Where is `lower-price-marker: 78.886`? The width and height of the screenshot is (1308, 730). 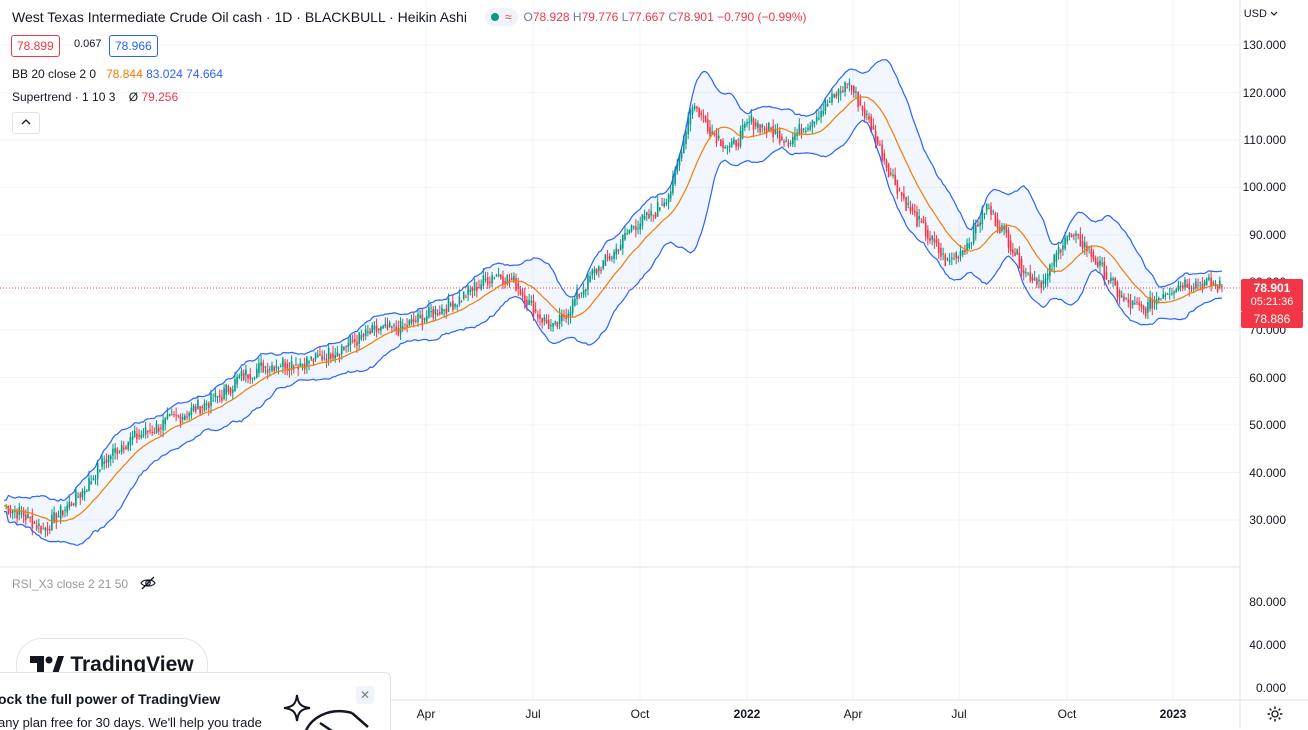
lower-price-marker: 78.886 is located at coordinates (1272, 319).